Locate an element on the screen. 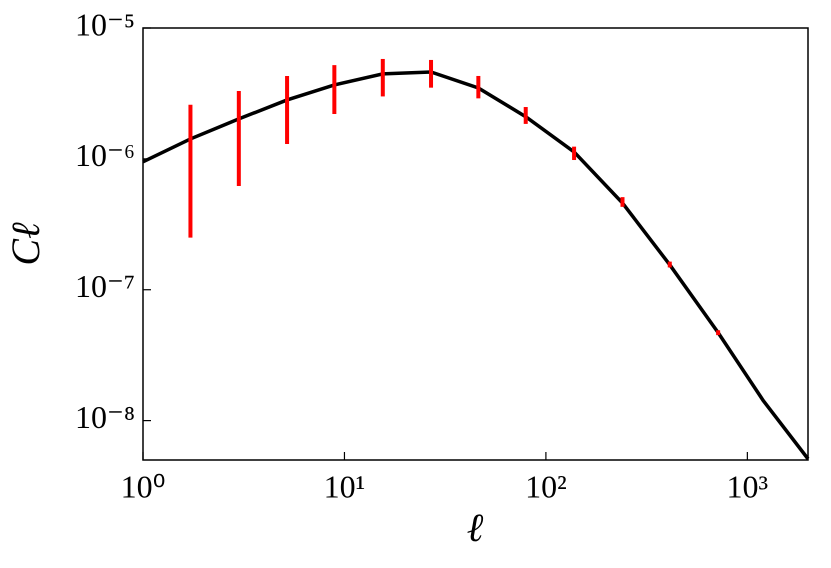  x-tick-label: 10² is located at coordinates (546, 486).